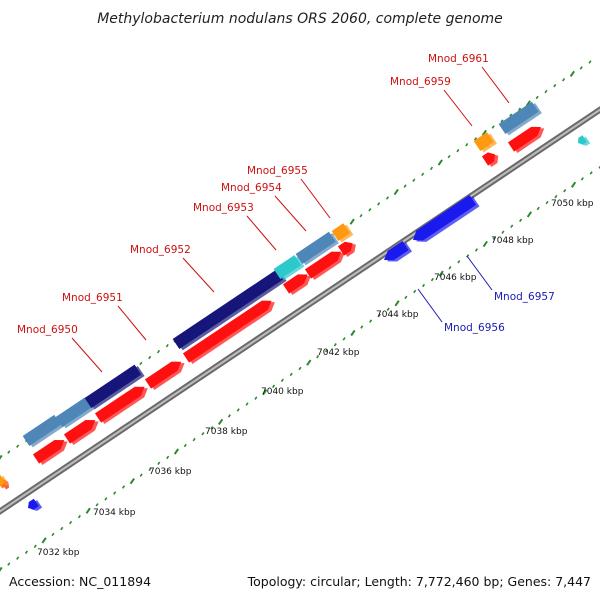 This screenshot has width=600, height=600. Describe the element at coordinates (226, 432) in the screenshot. I see `kbp-label: 7038 kbp` at that location.